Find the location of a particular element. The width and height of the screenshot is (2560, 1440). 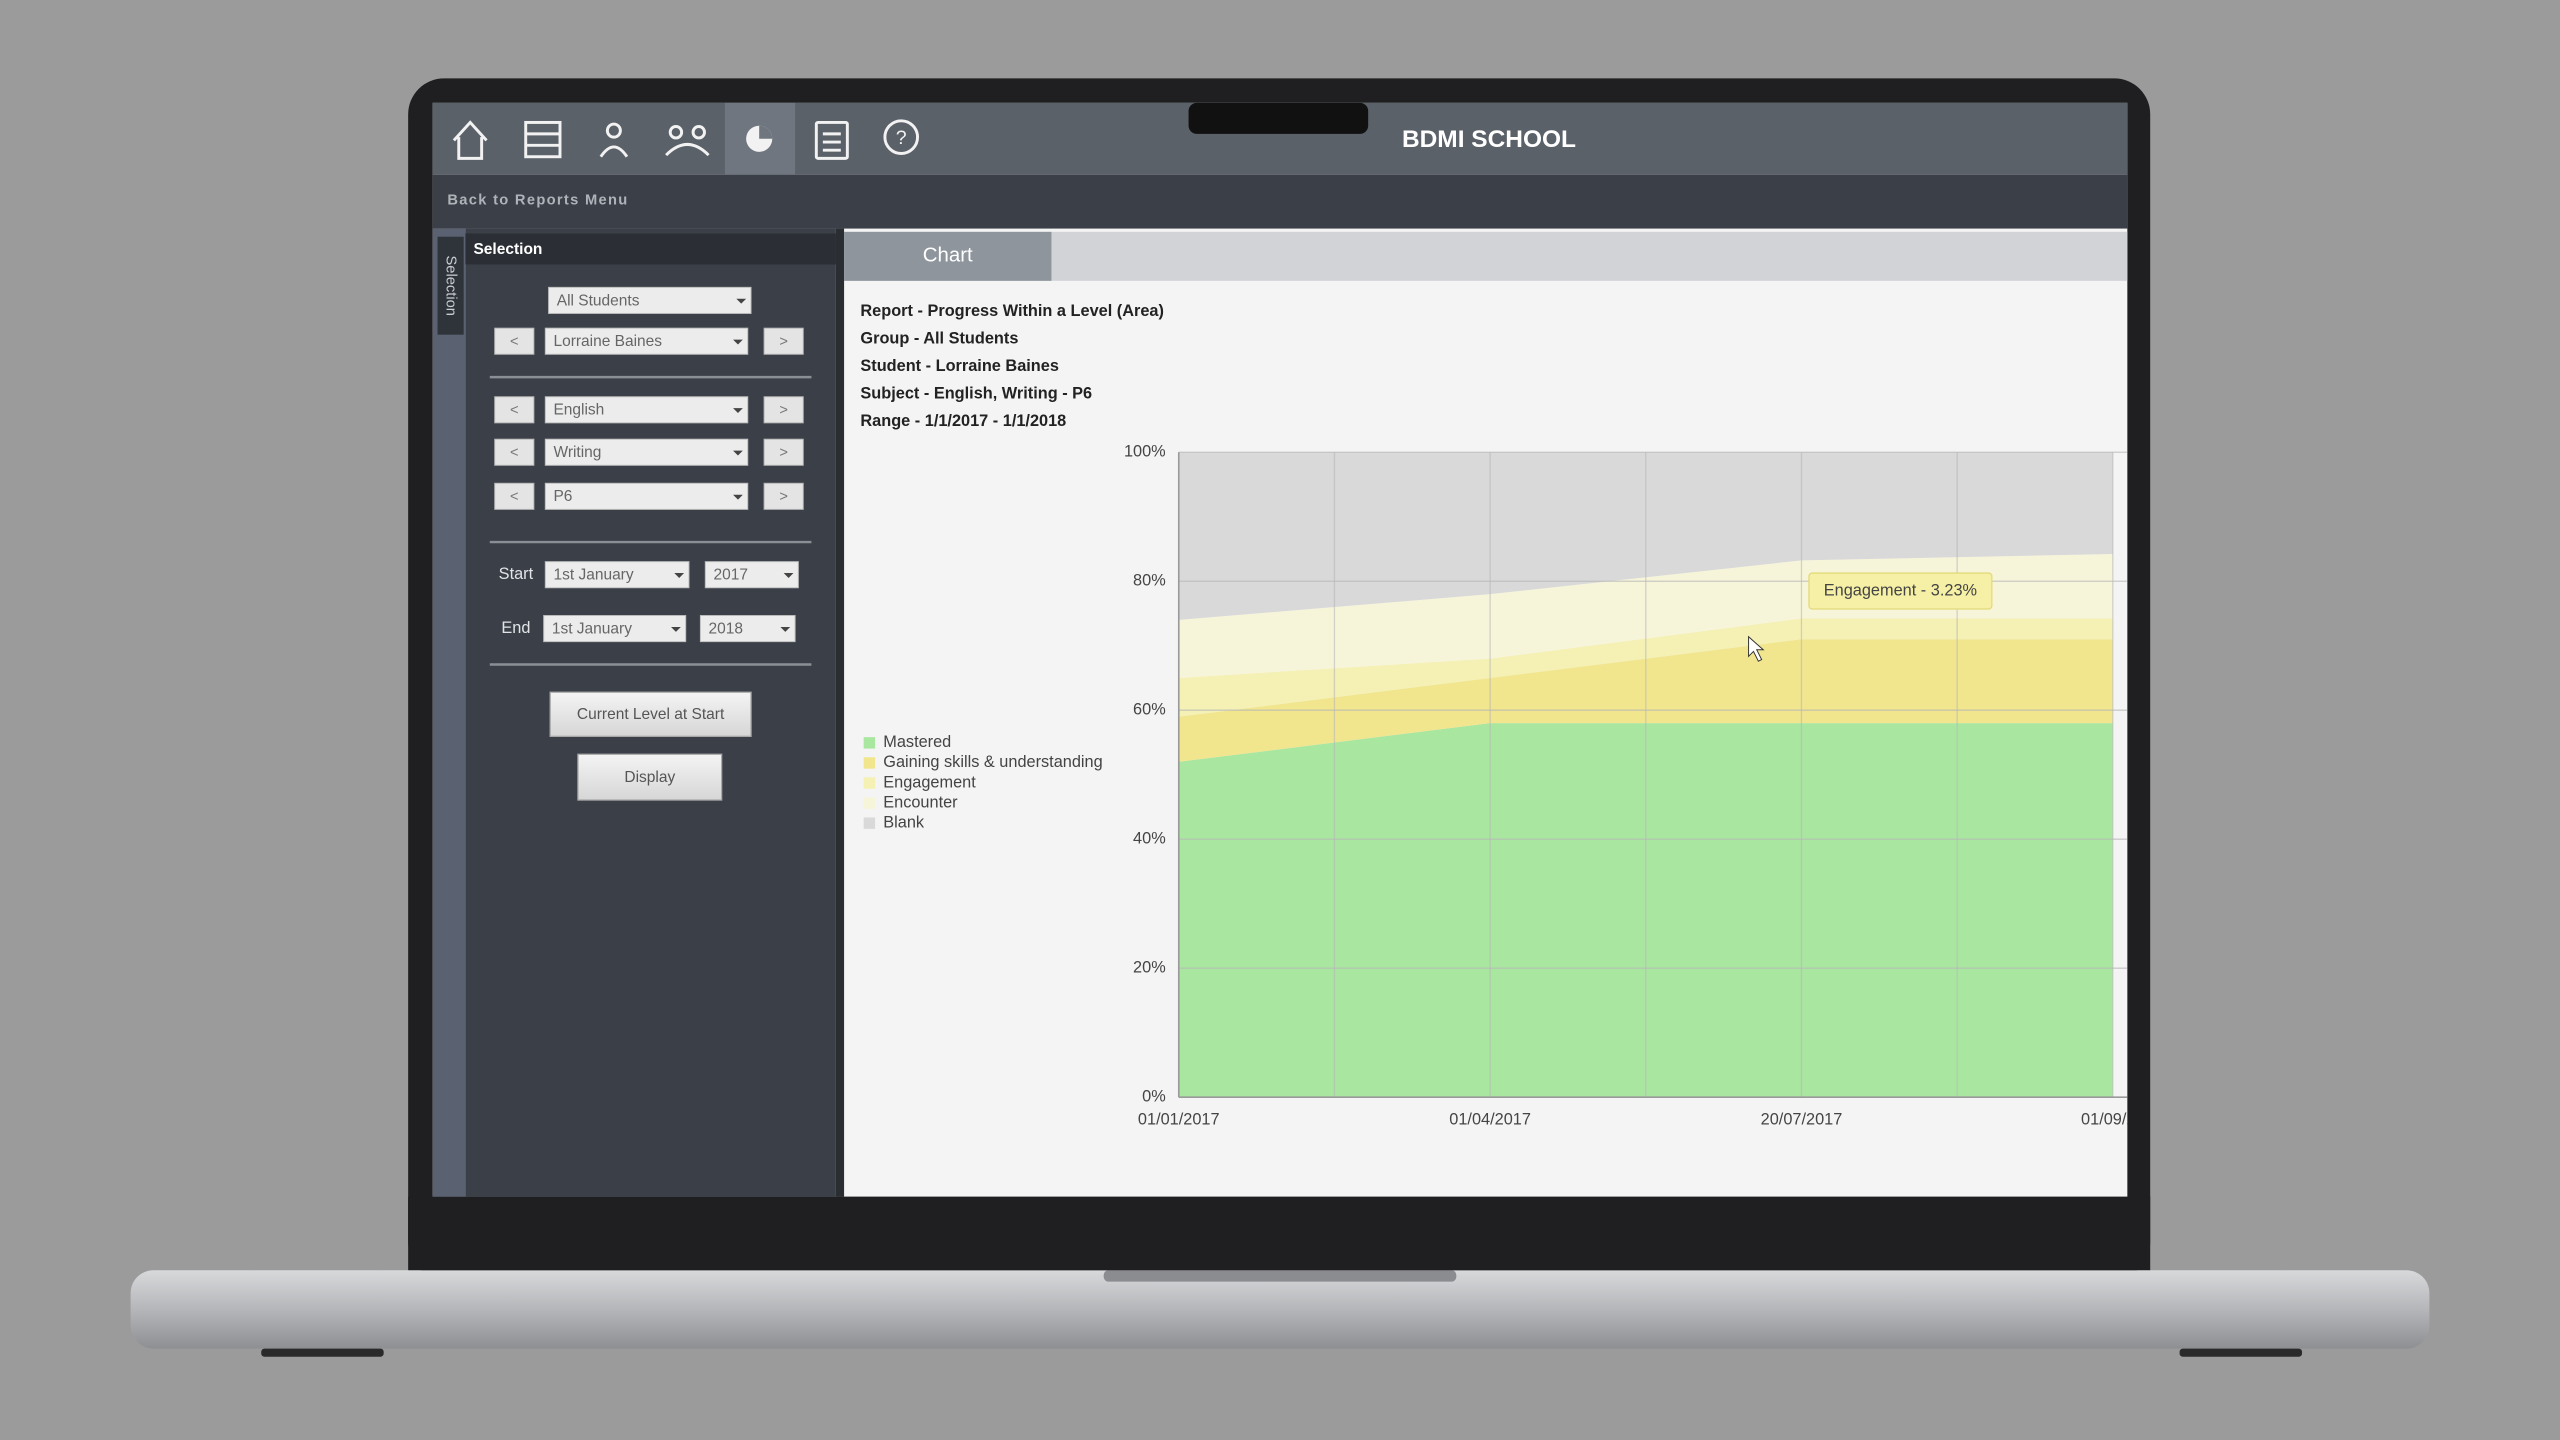

home-icon is located at coordinates (470, 140).